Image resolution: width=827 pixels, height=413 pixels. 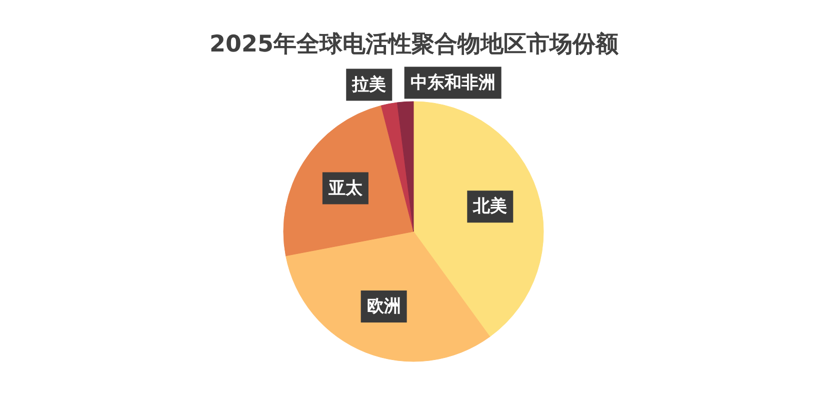 I want to click on slice-label: 欧洲, so click(x=383, y=306).